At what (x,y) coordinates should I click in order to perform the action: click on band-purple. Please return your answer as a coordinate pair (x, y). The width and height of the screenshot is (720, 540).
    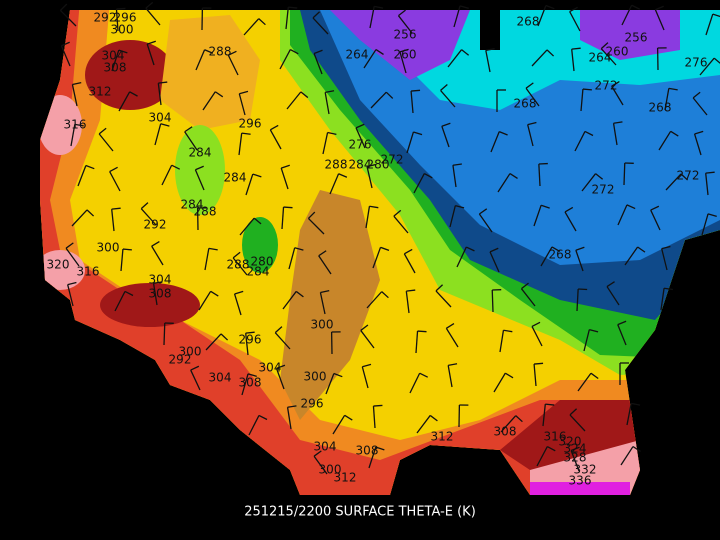
    Looking at the image, I should click on (630, 35).